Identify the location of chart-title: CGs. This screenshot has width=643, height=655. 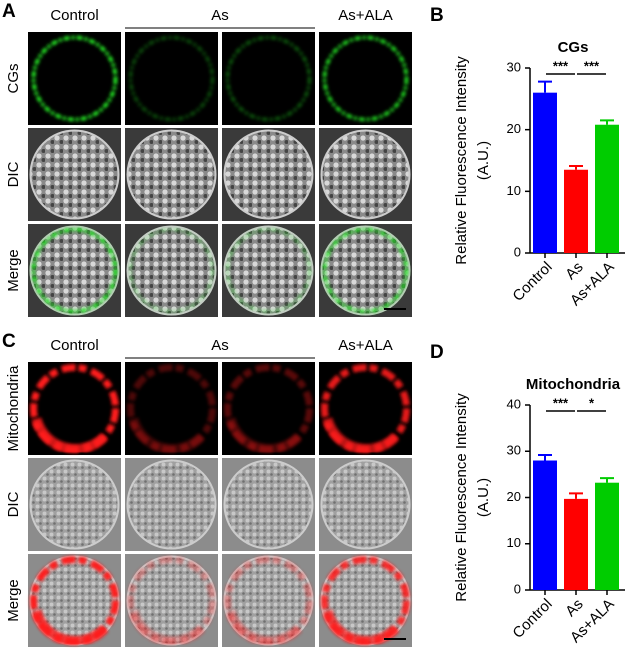
(573, 47).